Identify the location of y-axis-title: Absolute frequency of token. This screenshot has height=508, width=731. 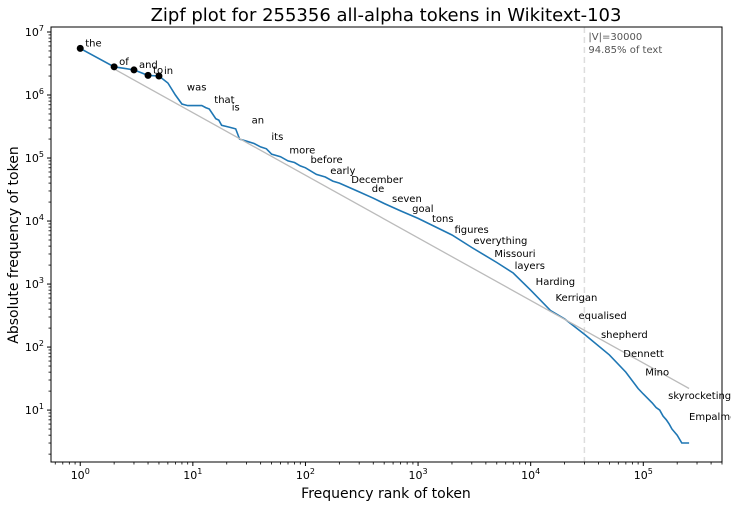
(14, 244).